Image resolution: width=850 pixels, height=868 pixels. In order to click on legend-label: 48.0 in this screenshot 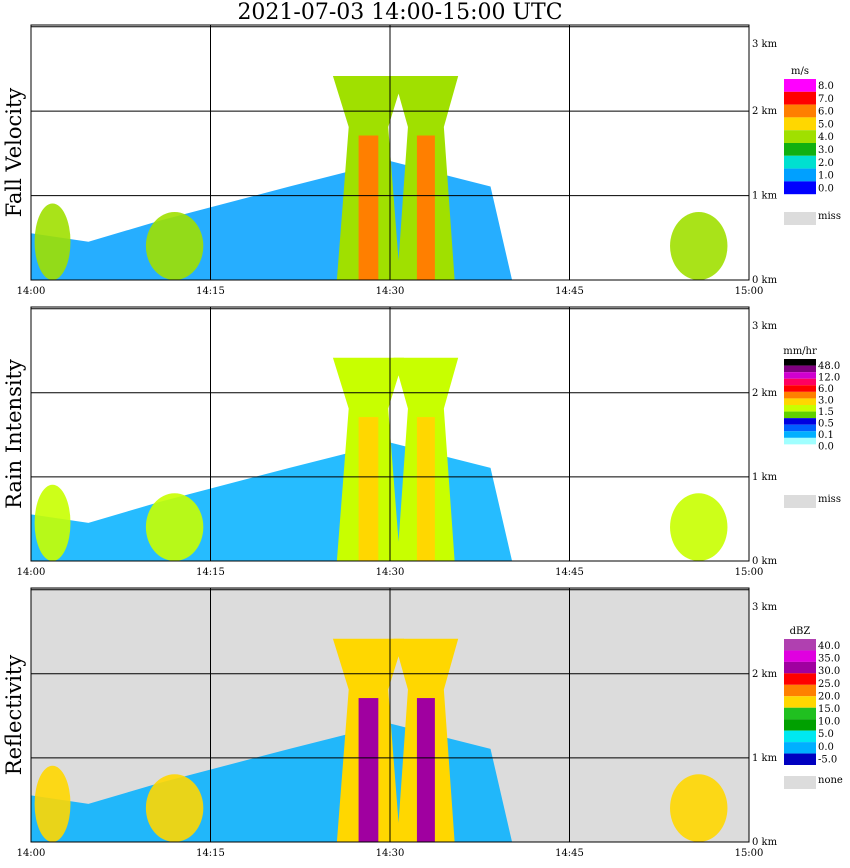, I will do `click(829, 366)`.